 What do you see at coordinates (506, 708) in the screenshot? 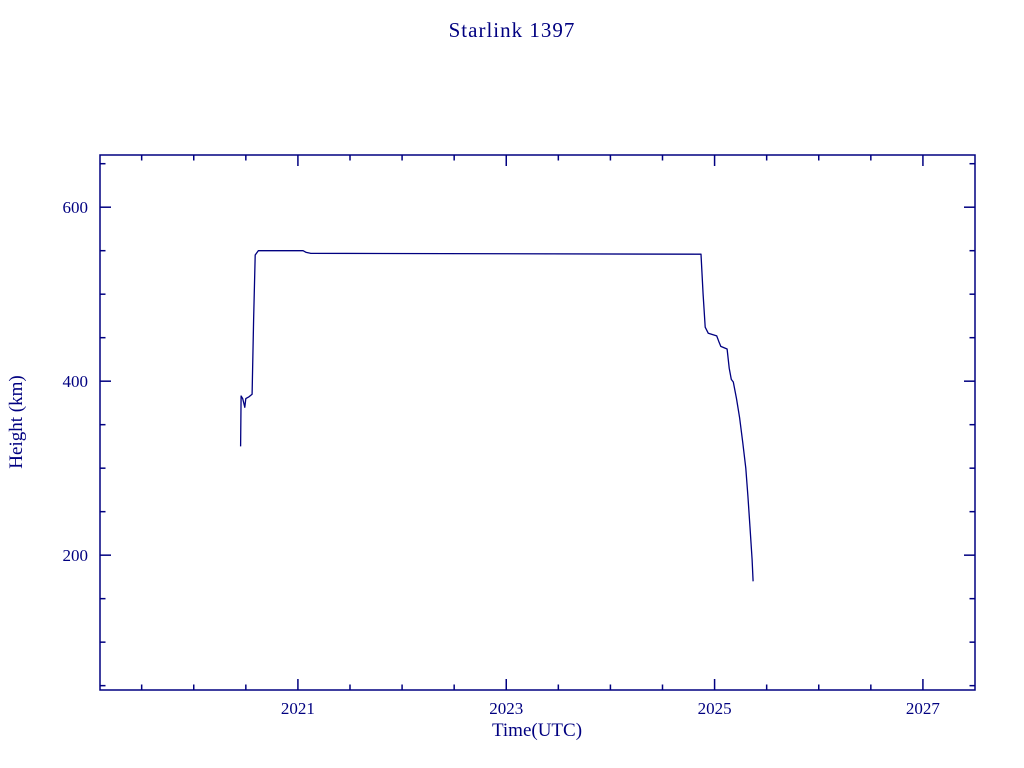
I see `x-tick-label: 2023` at bounding box center [506, 708].